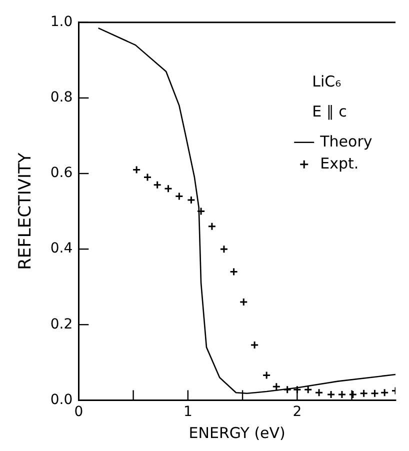  I want to click on y-tick-label: 0.8, so click(61, 98).